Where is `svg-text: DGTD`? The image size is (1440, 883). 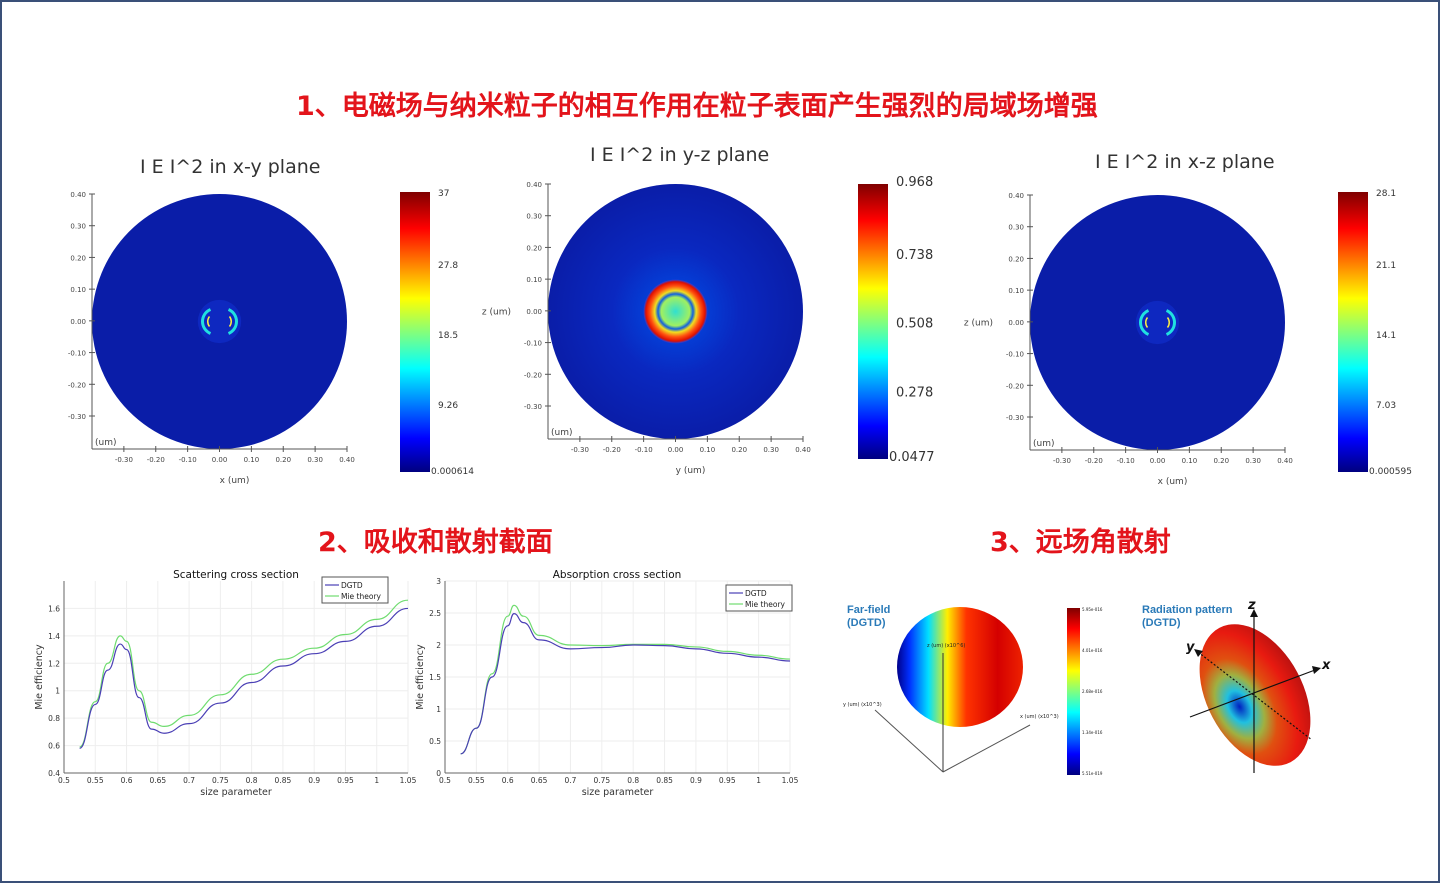
svg-text: DGTD is located at coordinates (352, 585).